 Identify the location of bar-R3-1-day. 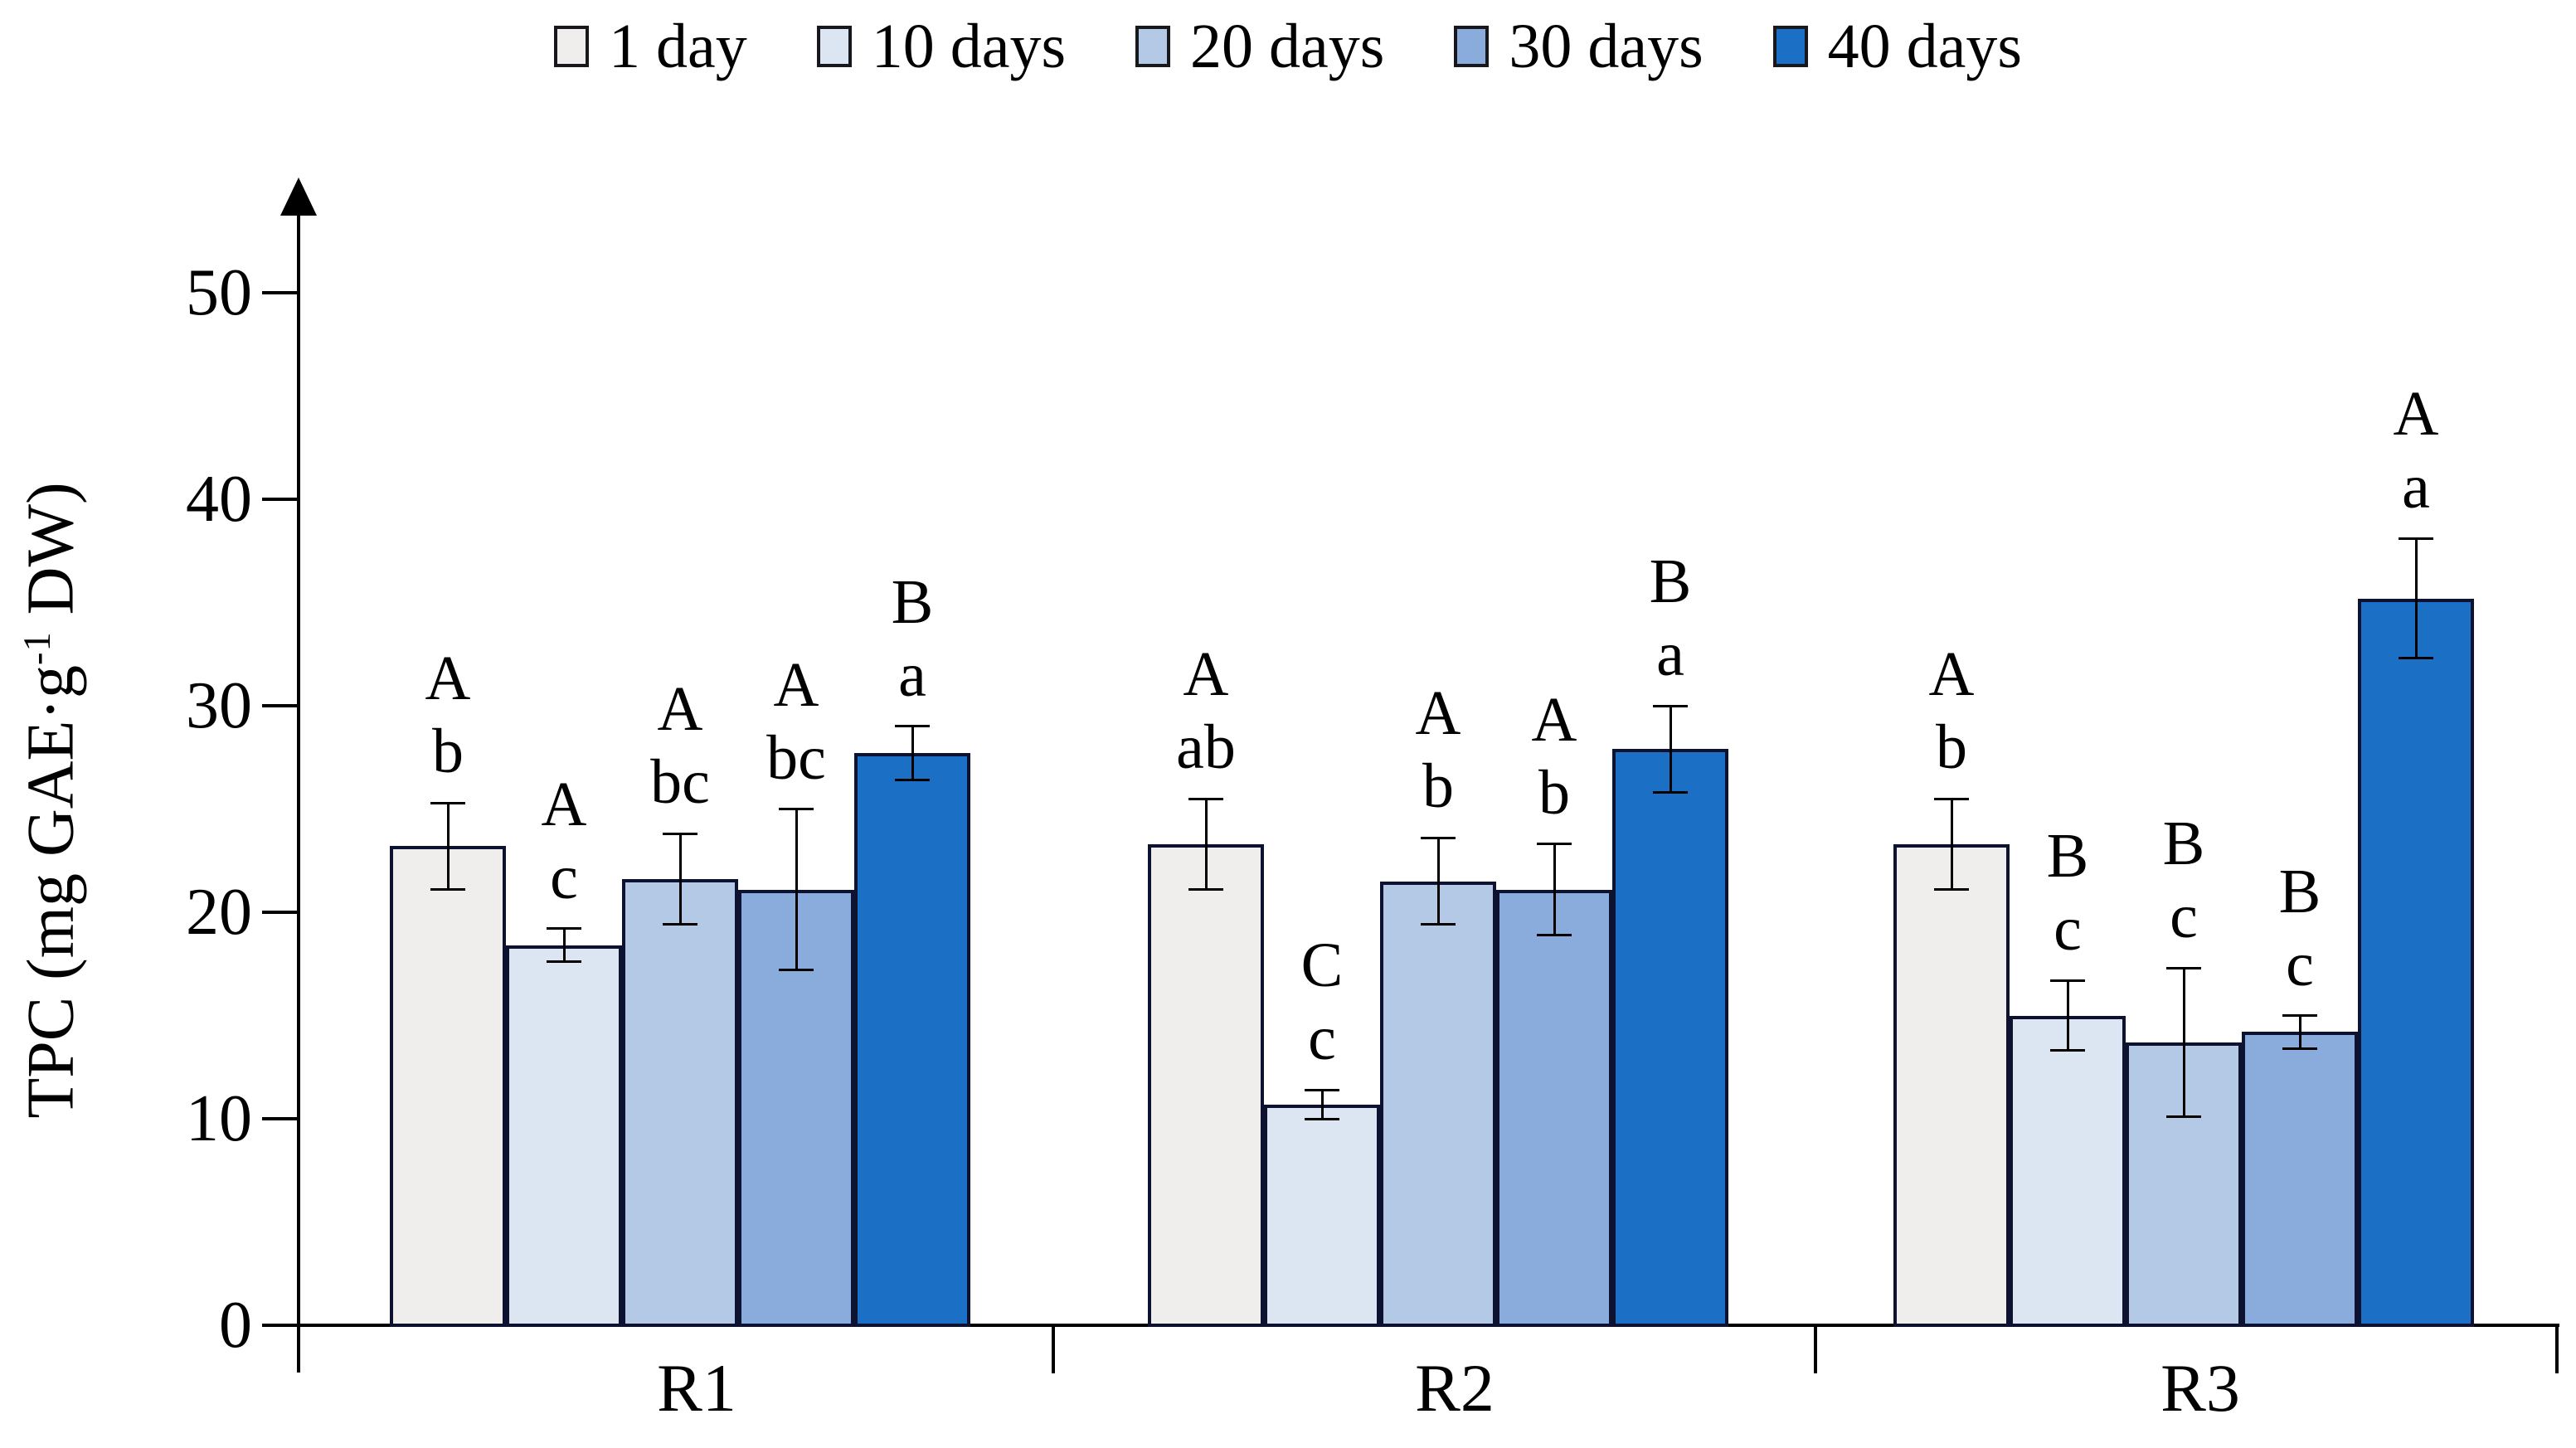
(1951, 1085).